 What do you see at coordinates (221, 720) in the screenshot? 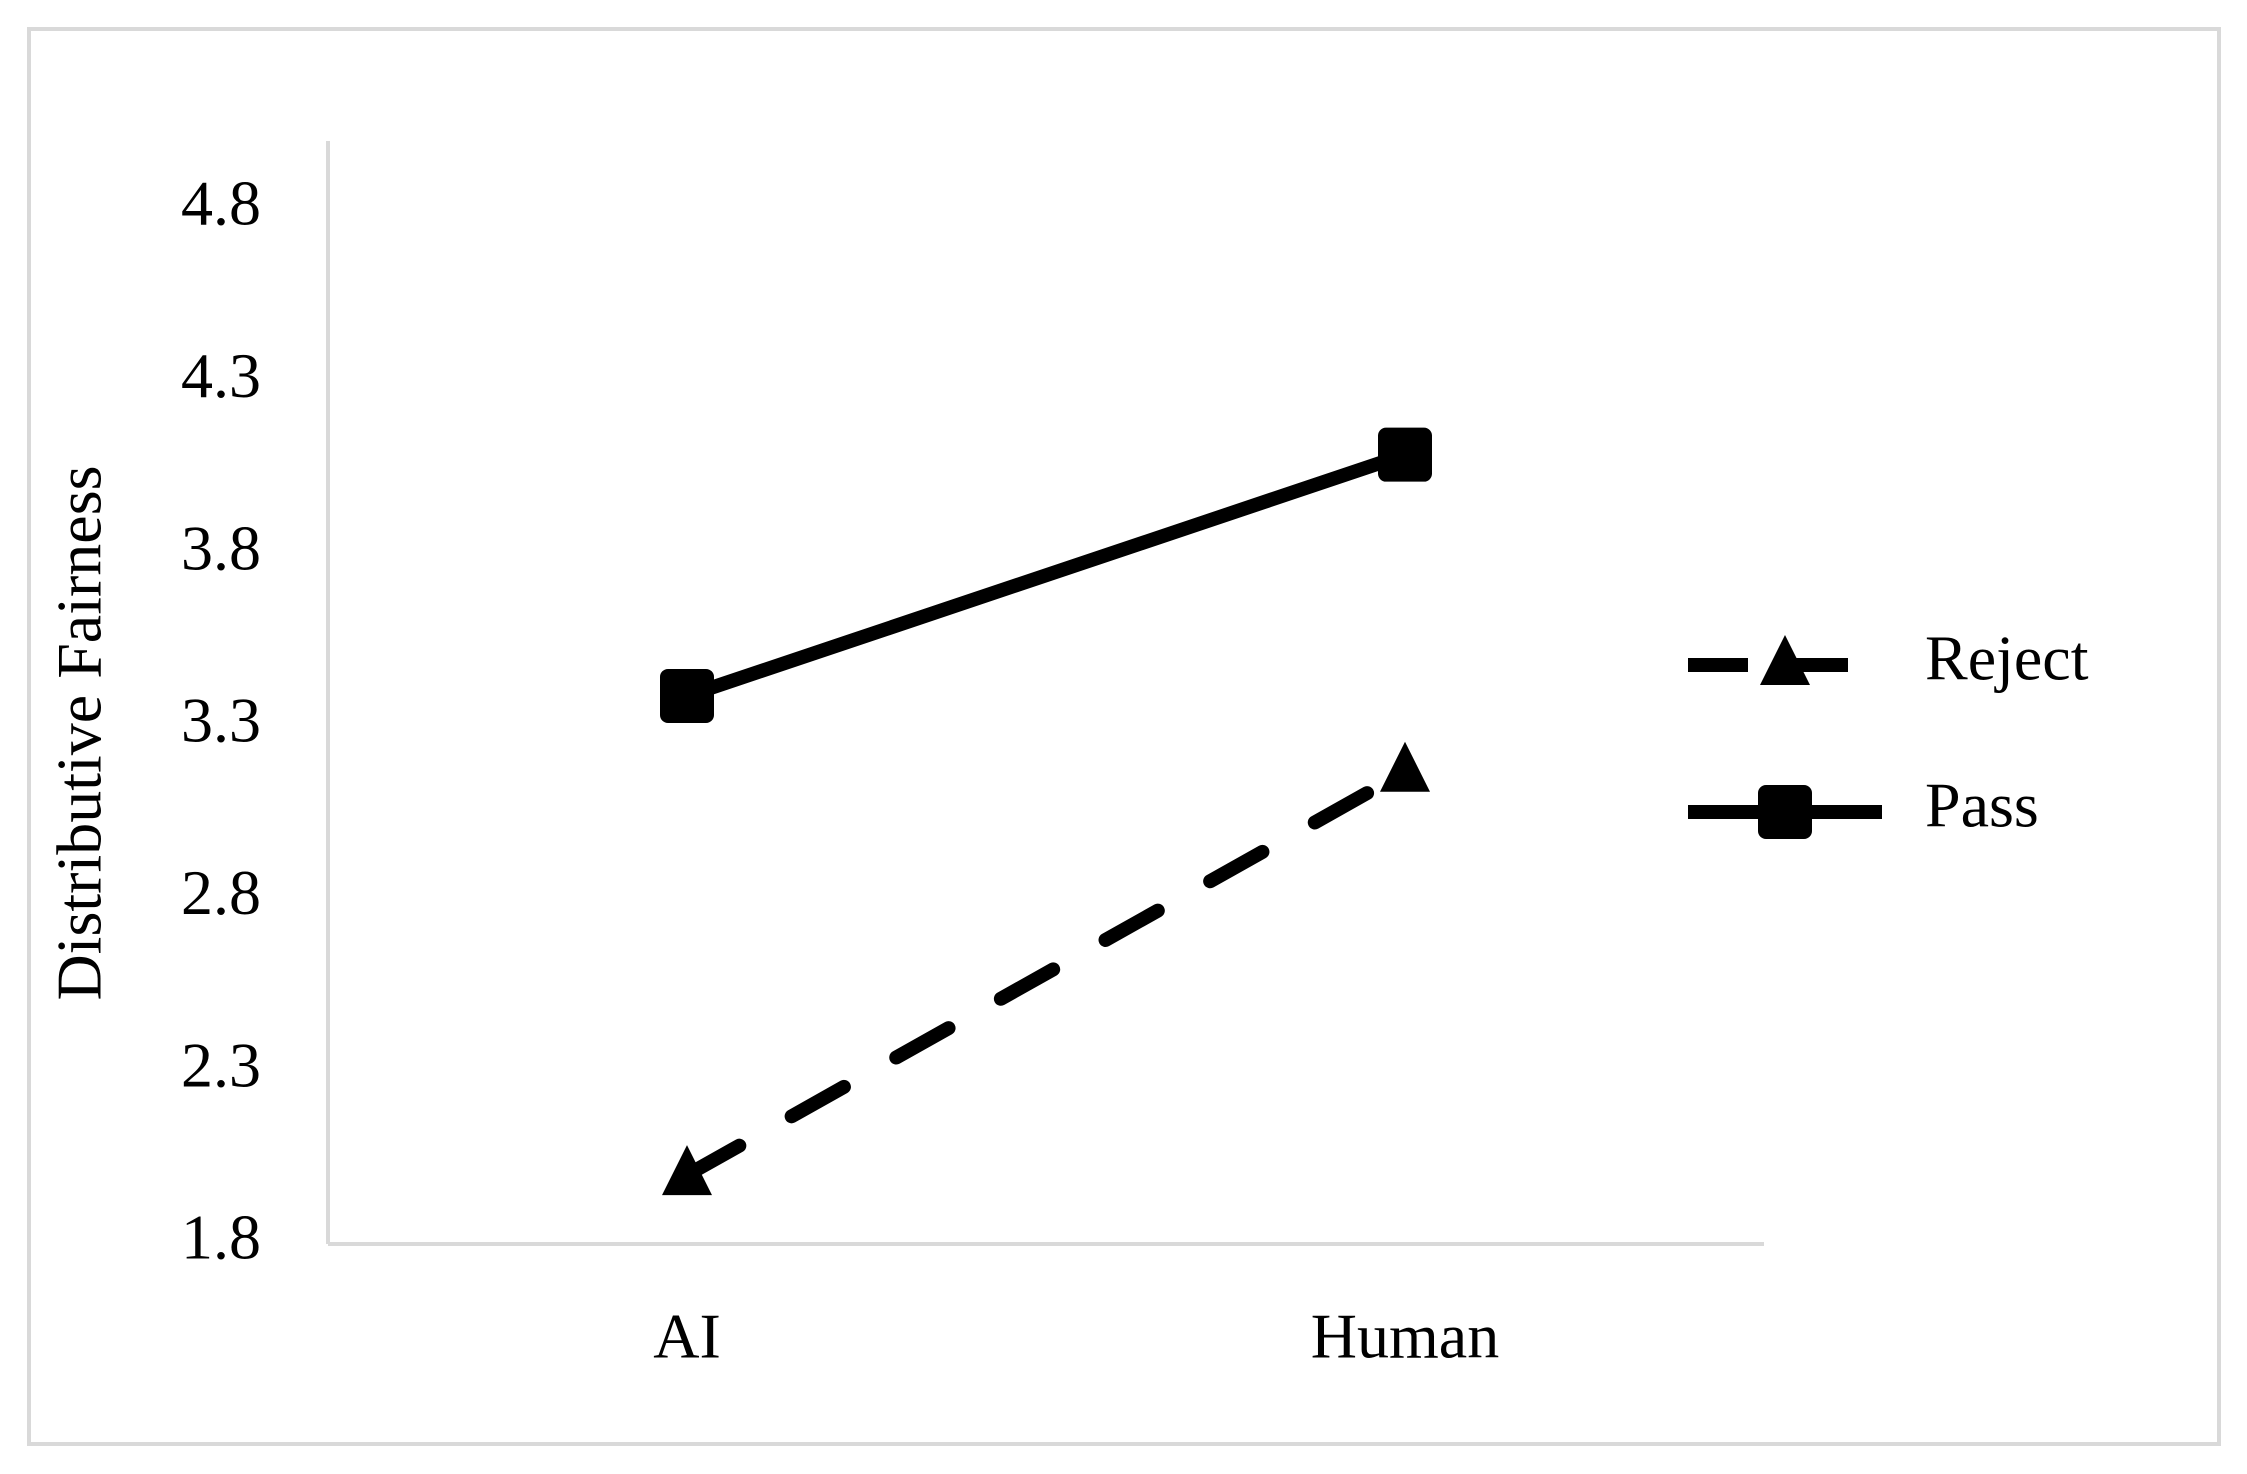
I see `y-tick-label: 3.3` at bounding box center [221, 720].